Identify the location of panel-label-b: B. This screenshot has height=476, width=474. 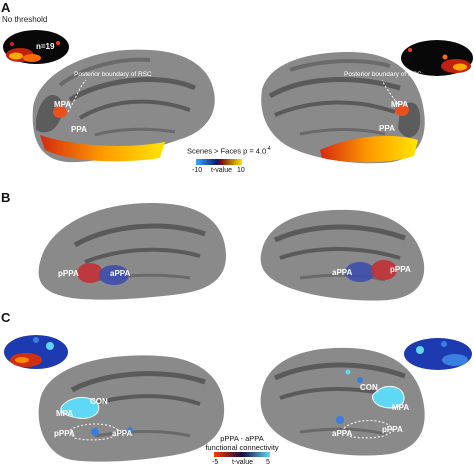
(6, 197).